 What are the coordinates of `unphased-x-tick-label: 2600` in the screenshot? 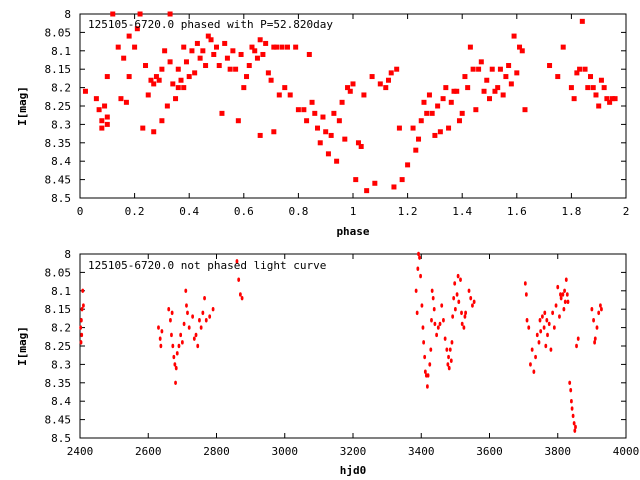 It's located at (148, 451).